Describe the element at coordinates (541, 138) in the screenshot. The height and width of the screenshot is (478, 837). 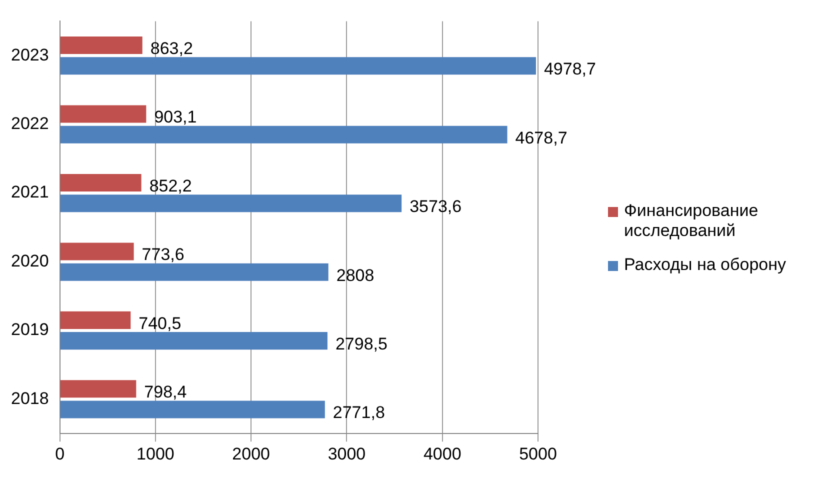
I see `data-label: 4678,7` at that location.